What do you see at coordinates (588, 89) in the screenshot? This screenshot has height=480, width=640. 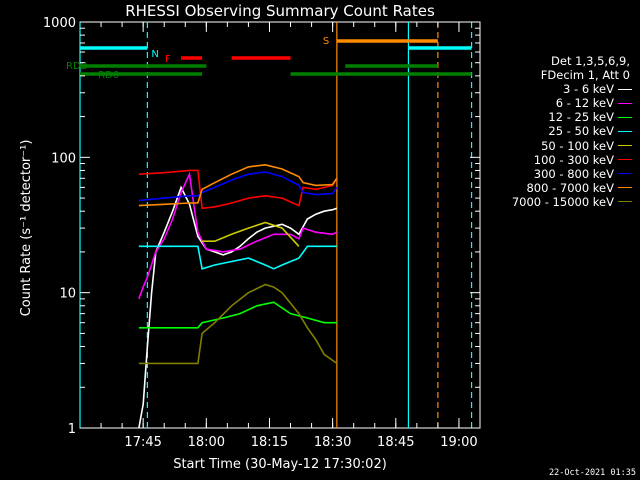 I see `legend-entry-label: 3 - 6 keV` at bounding box center [588, 89].